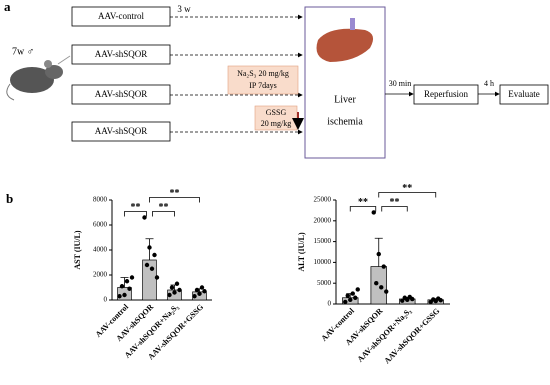  I want to click on y-tick-label: 6000, so click(100, 225).